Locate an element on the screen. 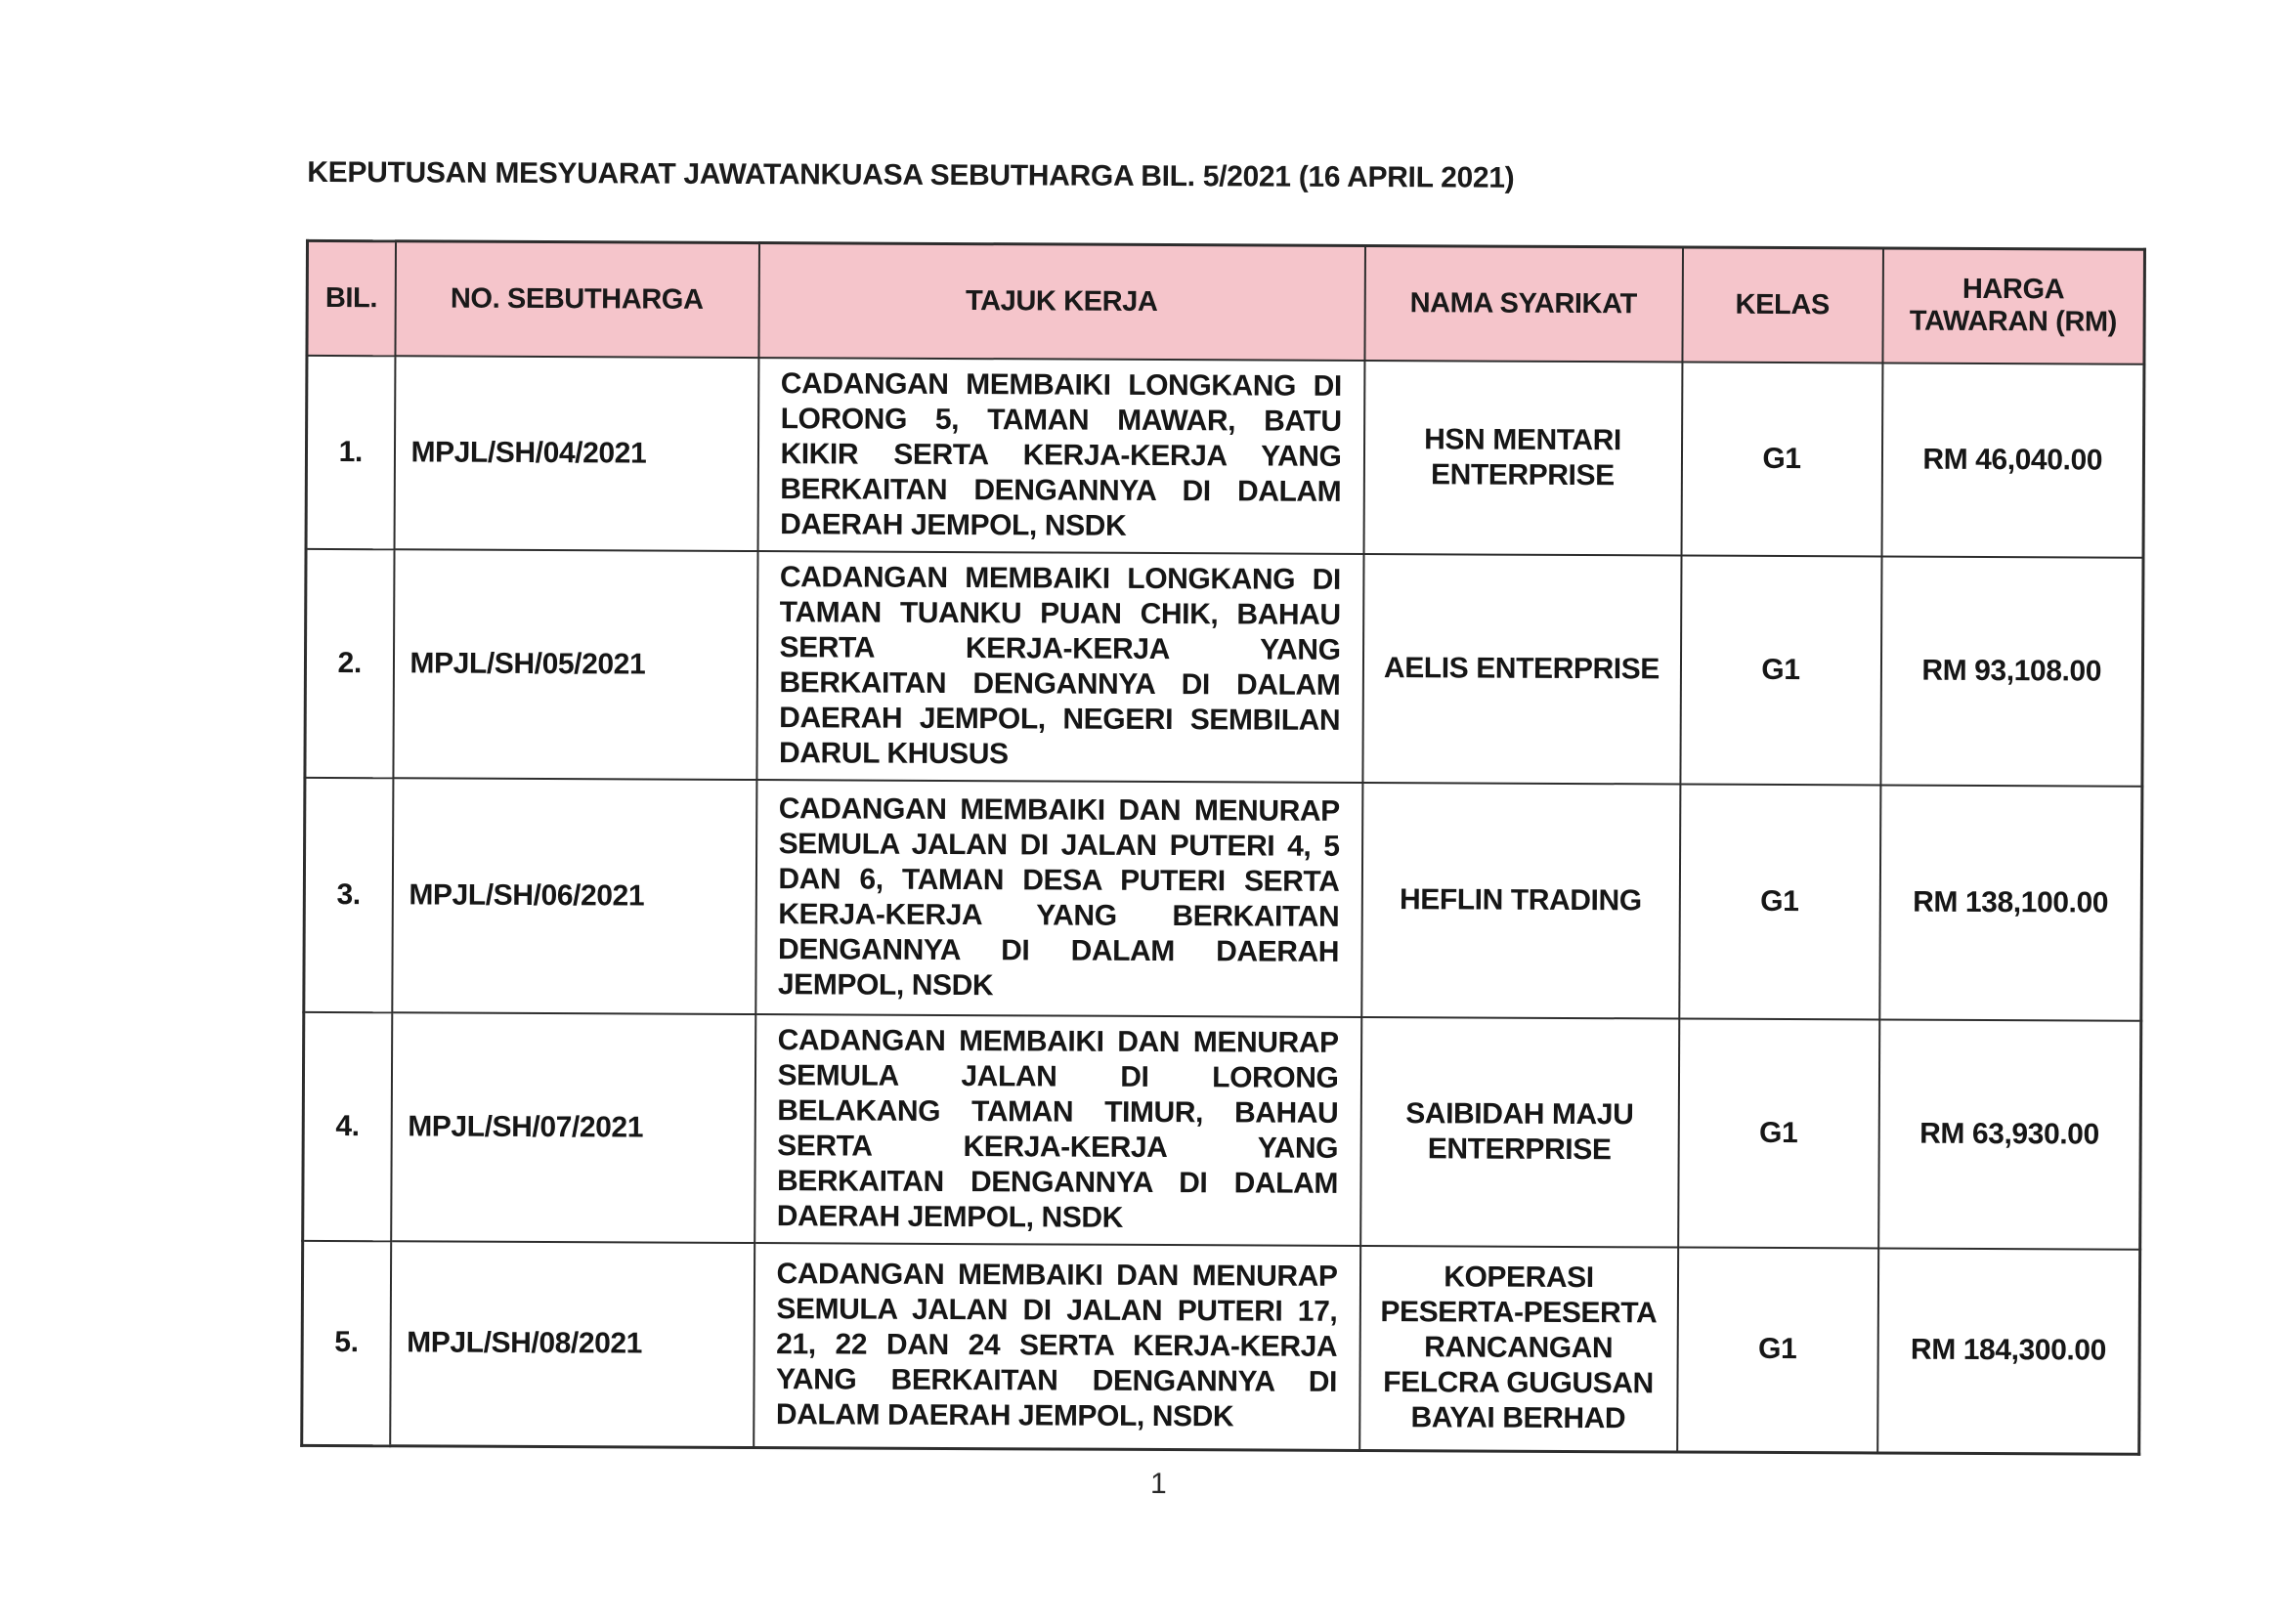  cell-harga-tawaran: RM 63,930.00 is located at coordinates (2009, 1134).